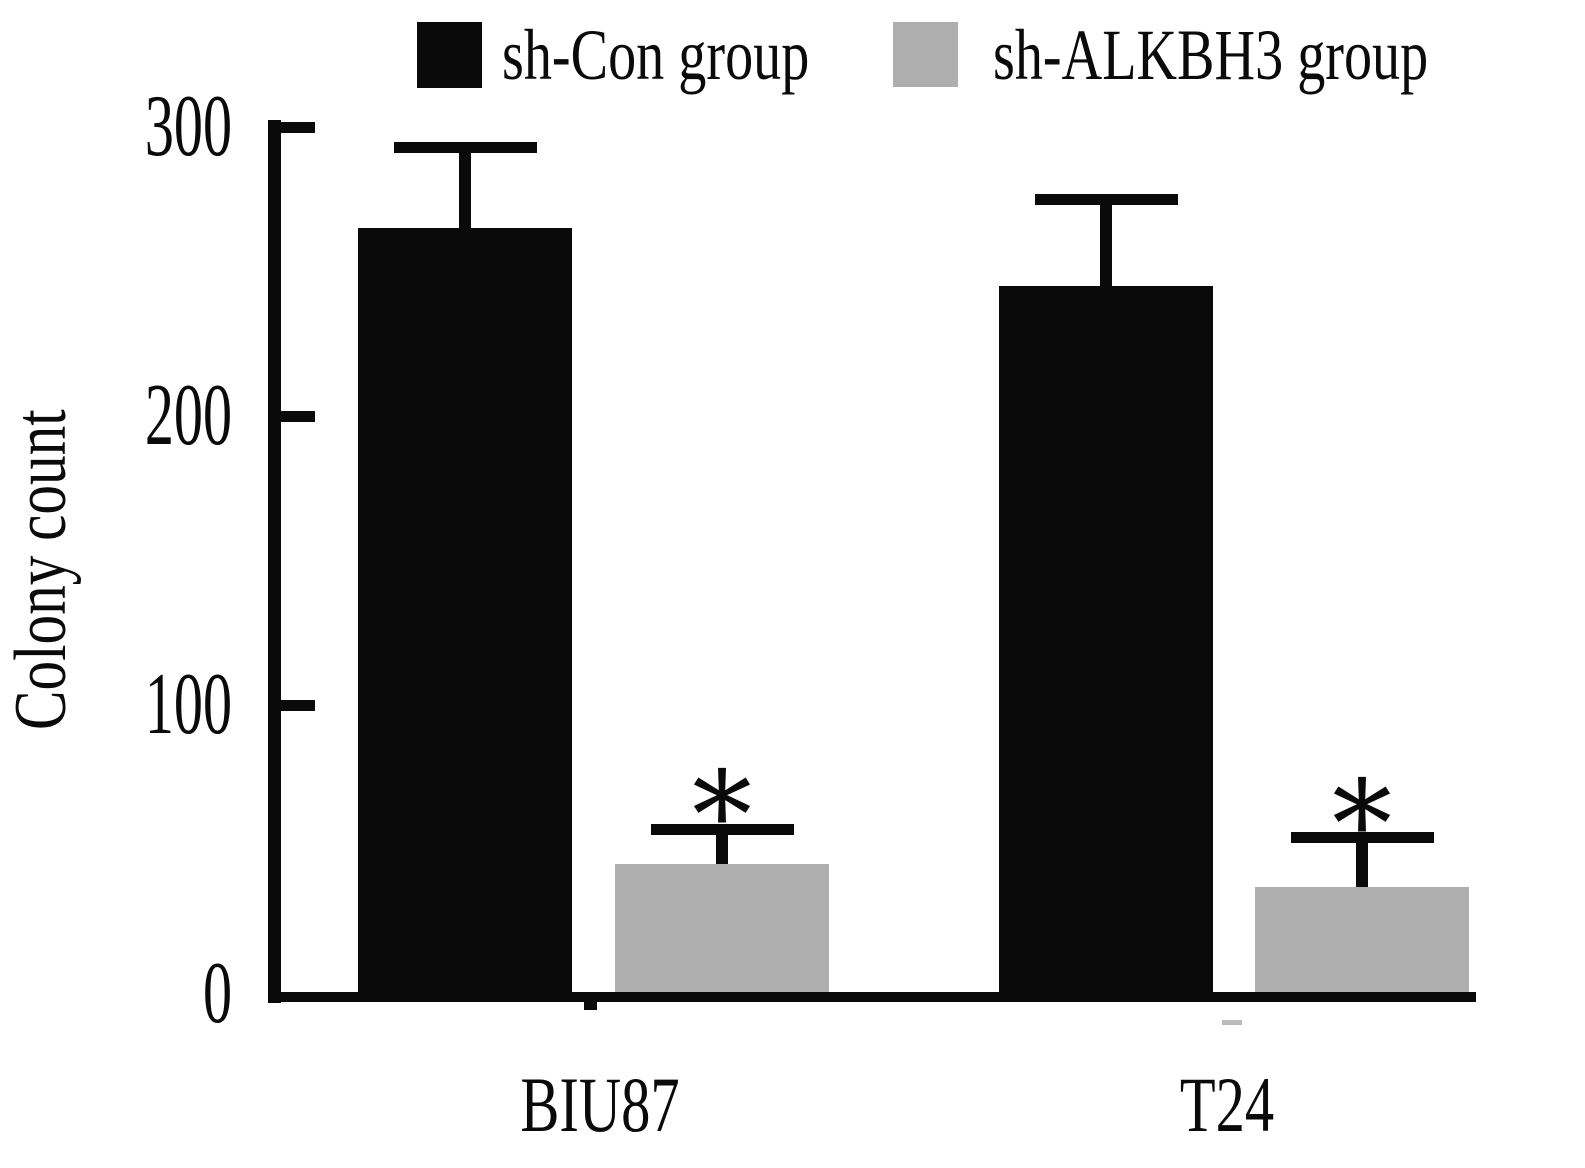  I want to click on error-bar-stem-t24-sh-con, so click(1106, 242).